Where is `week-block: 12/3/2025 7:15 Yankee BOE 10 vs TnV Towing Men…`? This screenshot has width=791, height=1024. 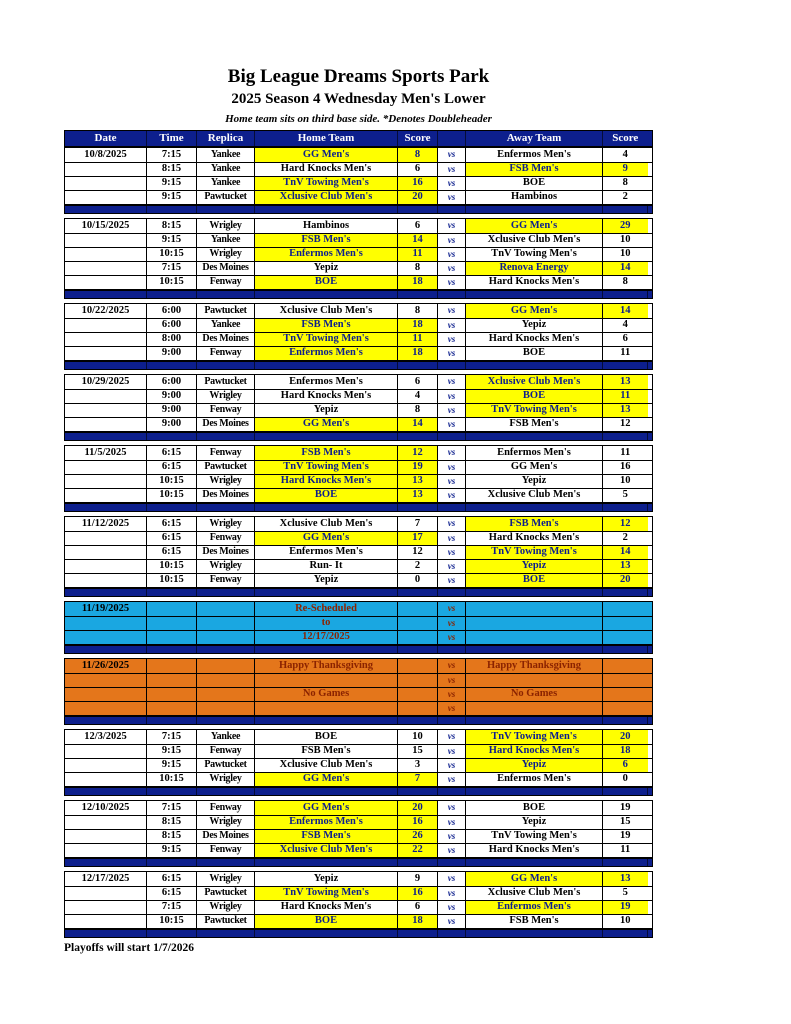
week-block: 12/3/2025 7:15 Yankee BOE 10 vs TnV Towing Men… is located at coordinates (358, 757).